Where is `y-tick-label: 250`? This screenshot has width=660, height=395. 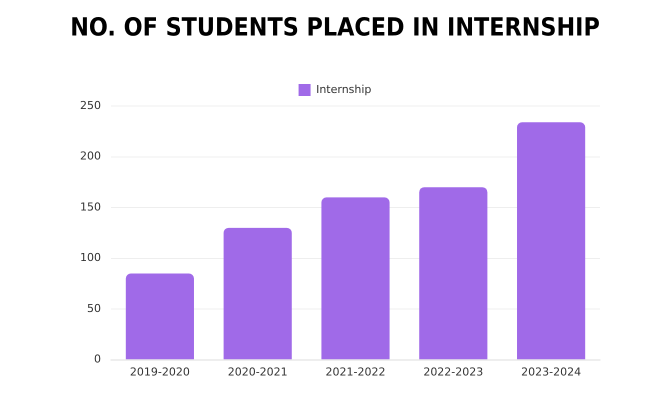 y-tick-label: 250 is located at coordinates (90, 105).